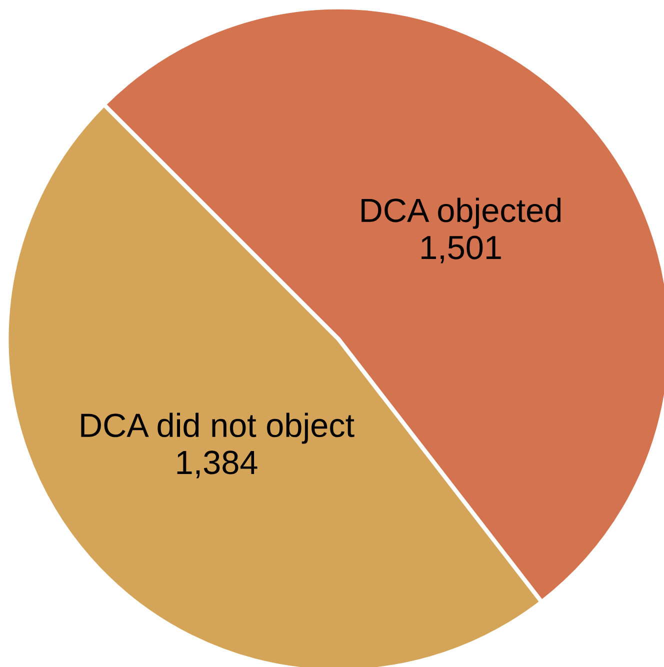 Image resolution: width=664 pixels, height=667 pixels. Describe the element at coordinates (461, 250) in the screenshot. I see `data-label: 1,501` at that location.